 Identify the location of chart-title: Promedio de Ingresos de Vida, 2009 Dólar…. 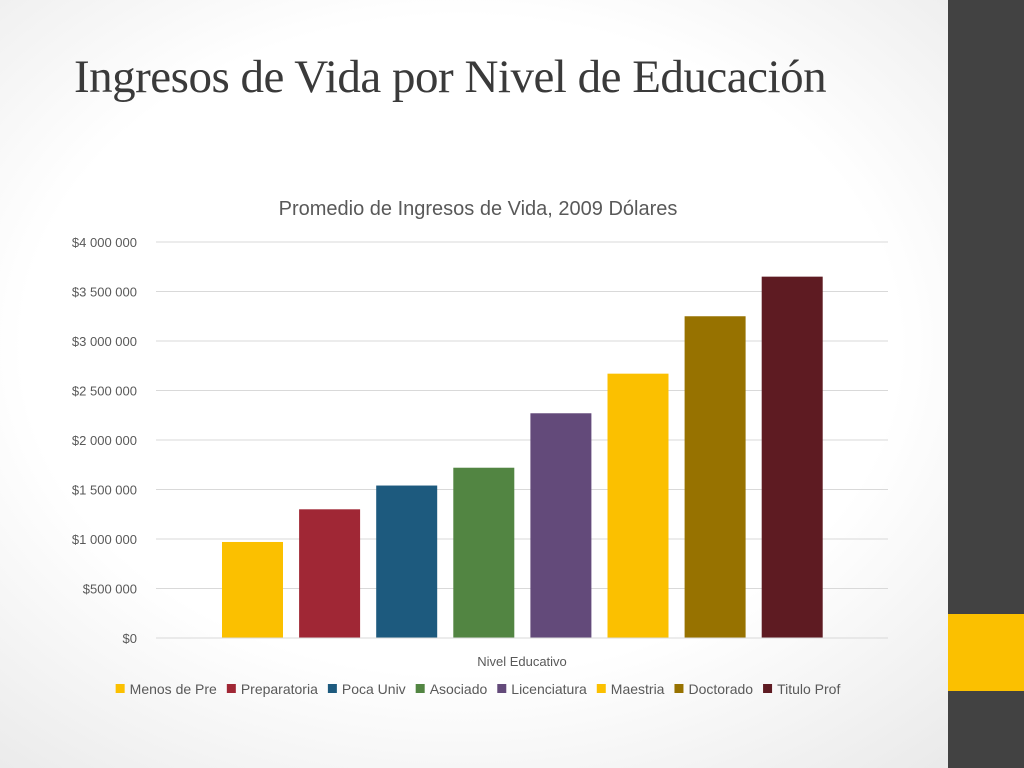
(478, 209).